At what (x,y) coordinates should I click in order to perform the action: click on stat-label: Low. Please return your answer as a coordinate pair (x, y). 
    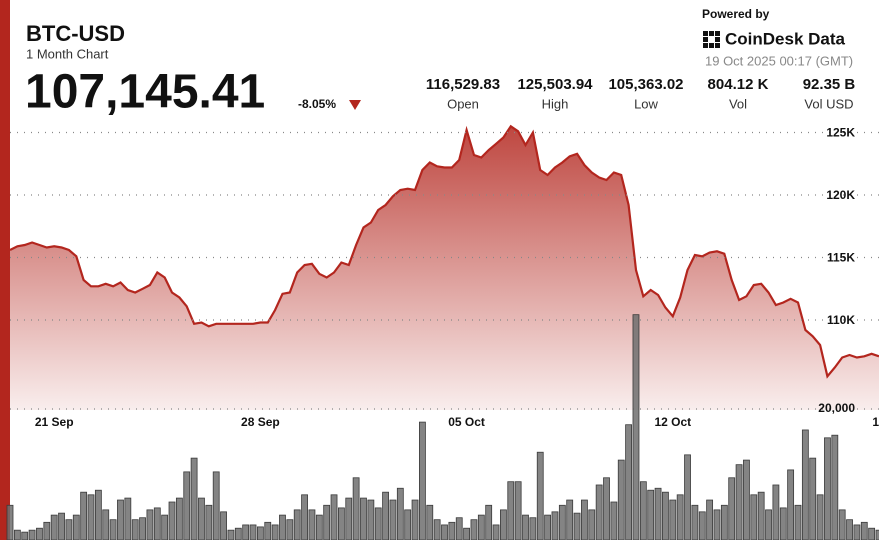
    Looking at the image, I should click on (646, 103).